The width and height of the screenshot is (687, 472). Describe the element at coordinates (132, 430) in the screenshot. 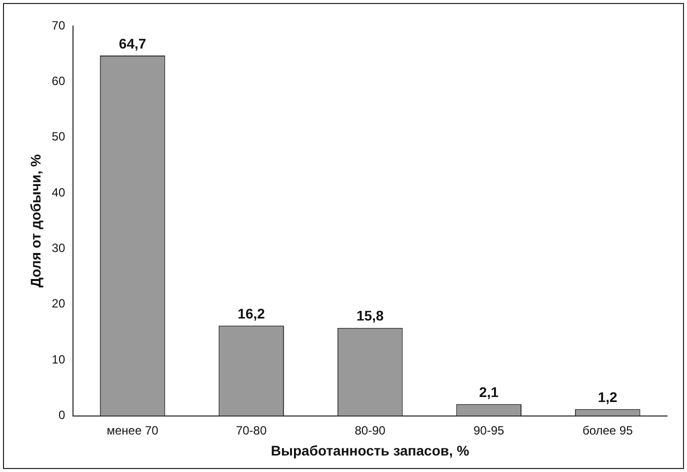

I see `x-tick-label: менее 70` at that location.